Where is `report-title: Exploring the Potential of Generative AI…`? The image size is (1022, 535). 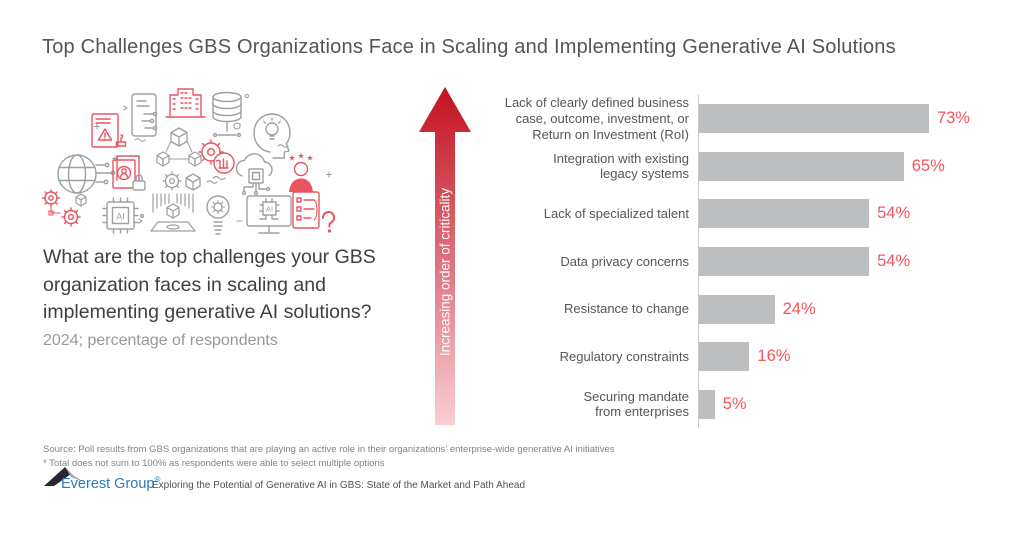 report-title: Exploring the Potential of Generative AI… is located at coordinates (339, 485).